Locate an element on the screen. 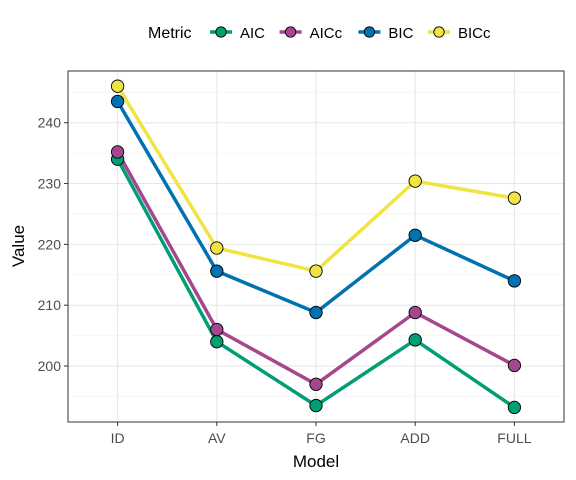  legend-label-bicc: BICc is located at coordinates (474, 33).